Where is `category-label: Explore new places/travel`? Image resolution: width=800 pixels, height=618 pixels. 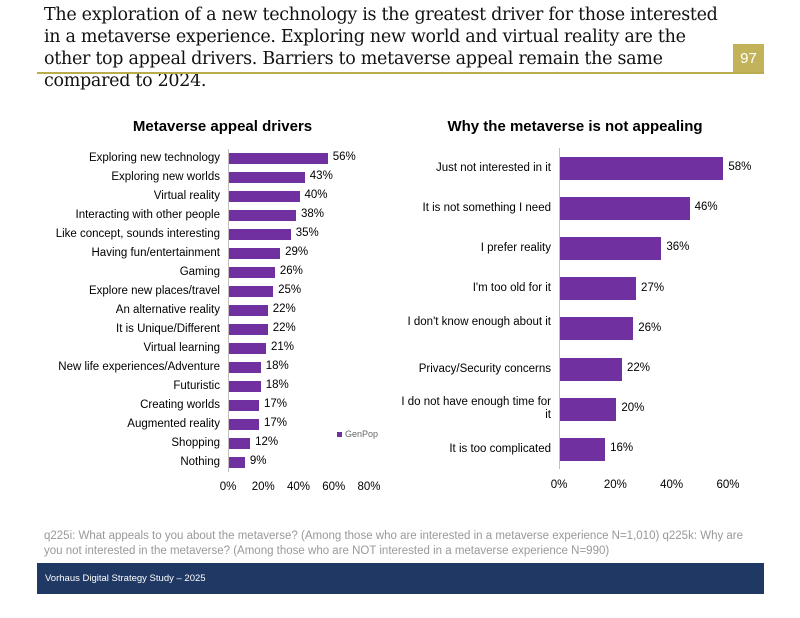
category-label: Explore new places/travel is located at coordinates (154, 290).